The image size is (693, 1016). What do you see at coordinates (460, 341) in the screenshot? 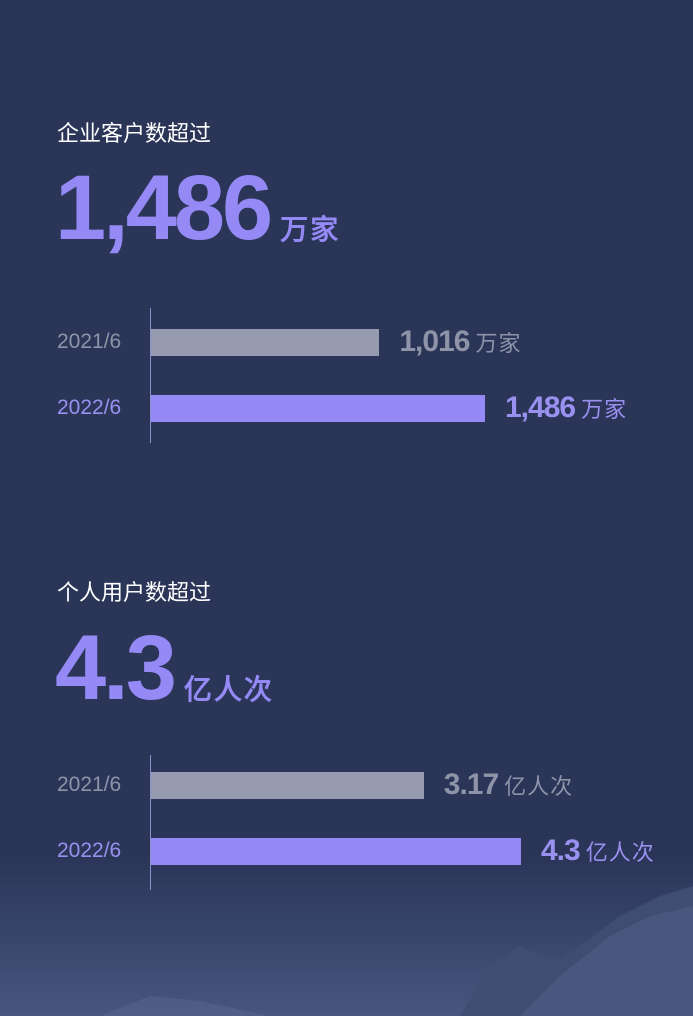
I see `value-label: 1,016 万家` at bounding box center [460, 341].